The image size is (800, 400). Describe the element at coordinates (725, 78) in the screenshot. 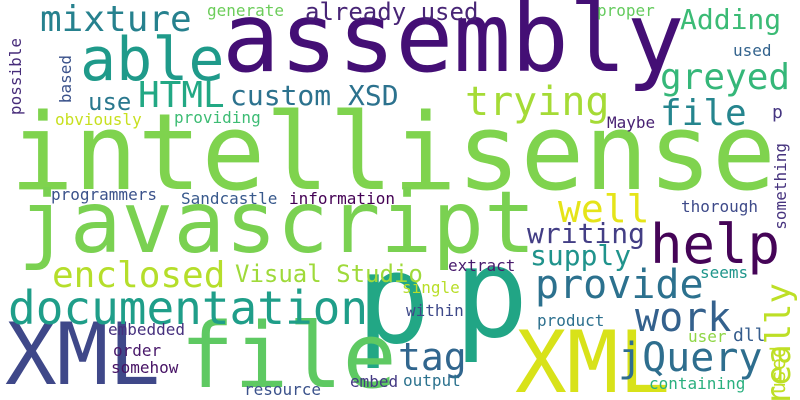

I see `word-greyed: greyed` at that location.